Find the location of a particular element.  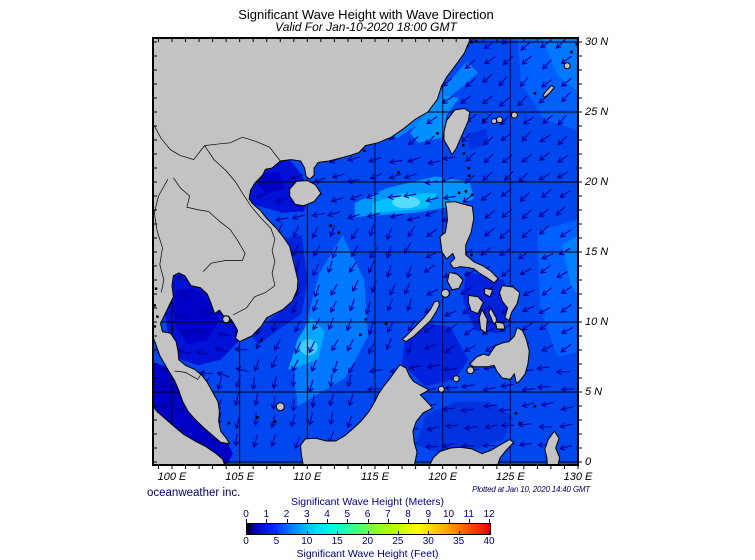

lon-label: 120 E is located at coordinates (443, 477).